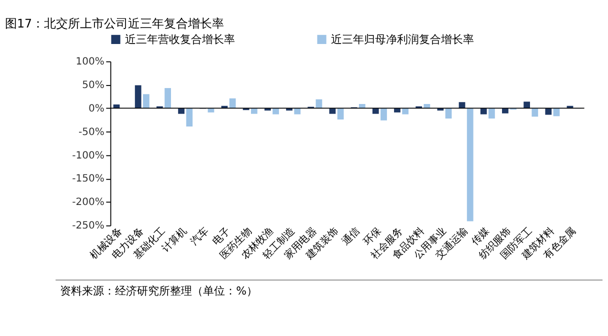  Describe the element at coordinates (96, 108) in the screenshot. I see `y-tick-label: 0%` at that location.